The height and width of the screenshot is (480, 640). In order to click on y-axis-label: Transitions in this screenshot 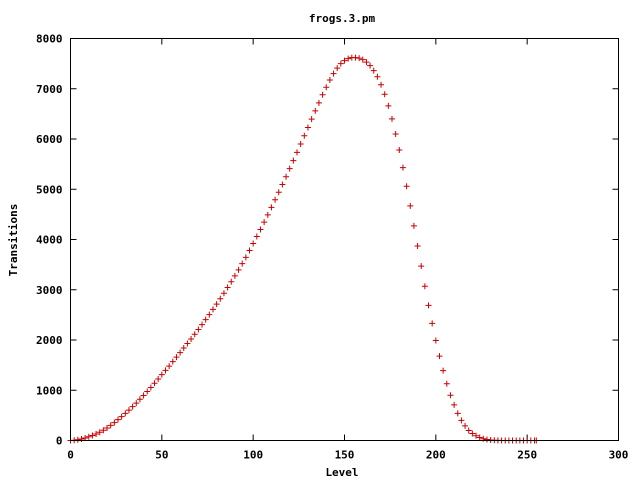, I will do `click(13, 240)`.